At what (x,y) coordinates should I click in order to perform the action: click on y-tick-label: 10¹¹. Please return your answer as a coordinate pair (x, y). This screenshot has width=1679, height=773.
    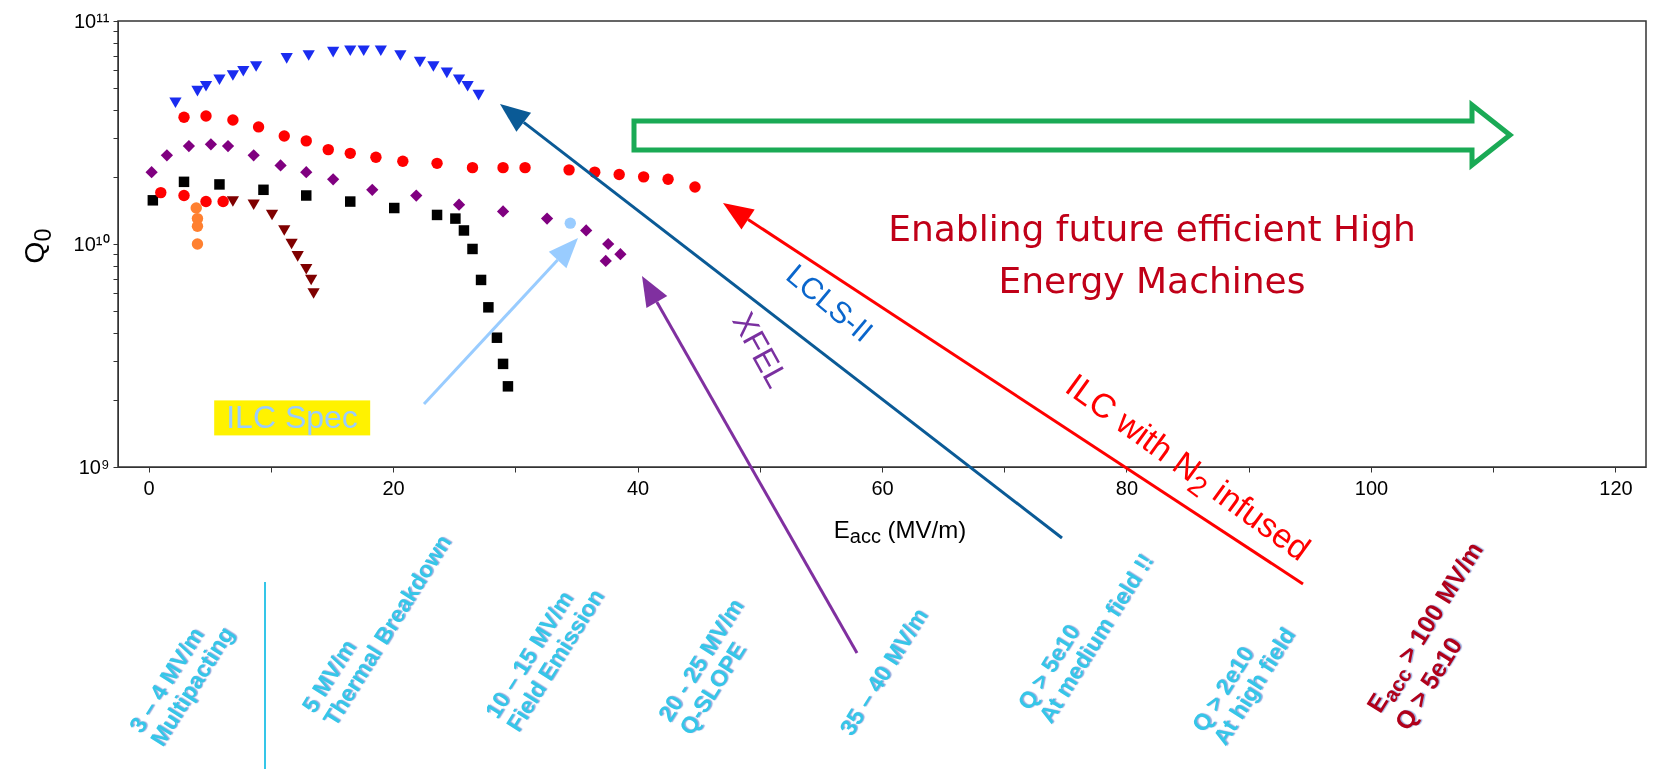
    Looking at the image, I should click on (91, 20).